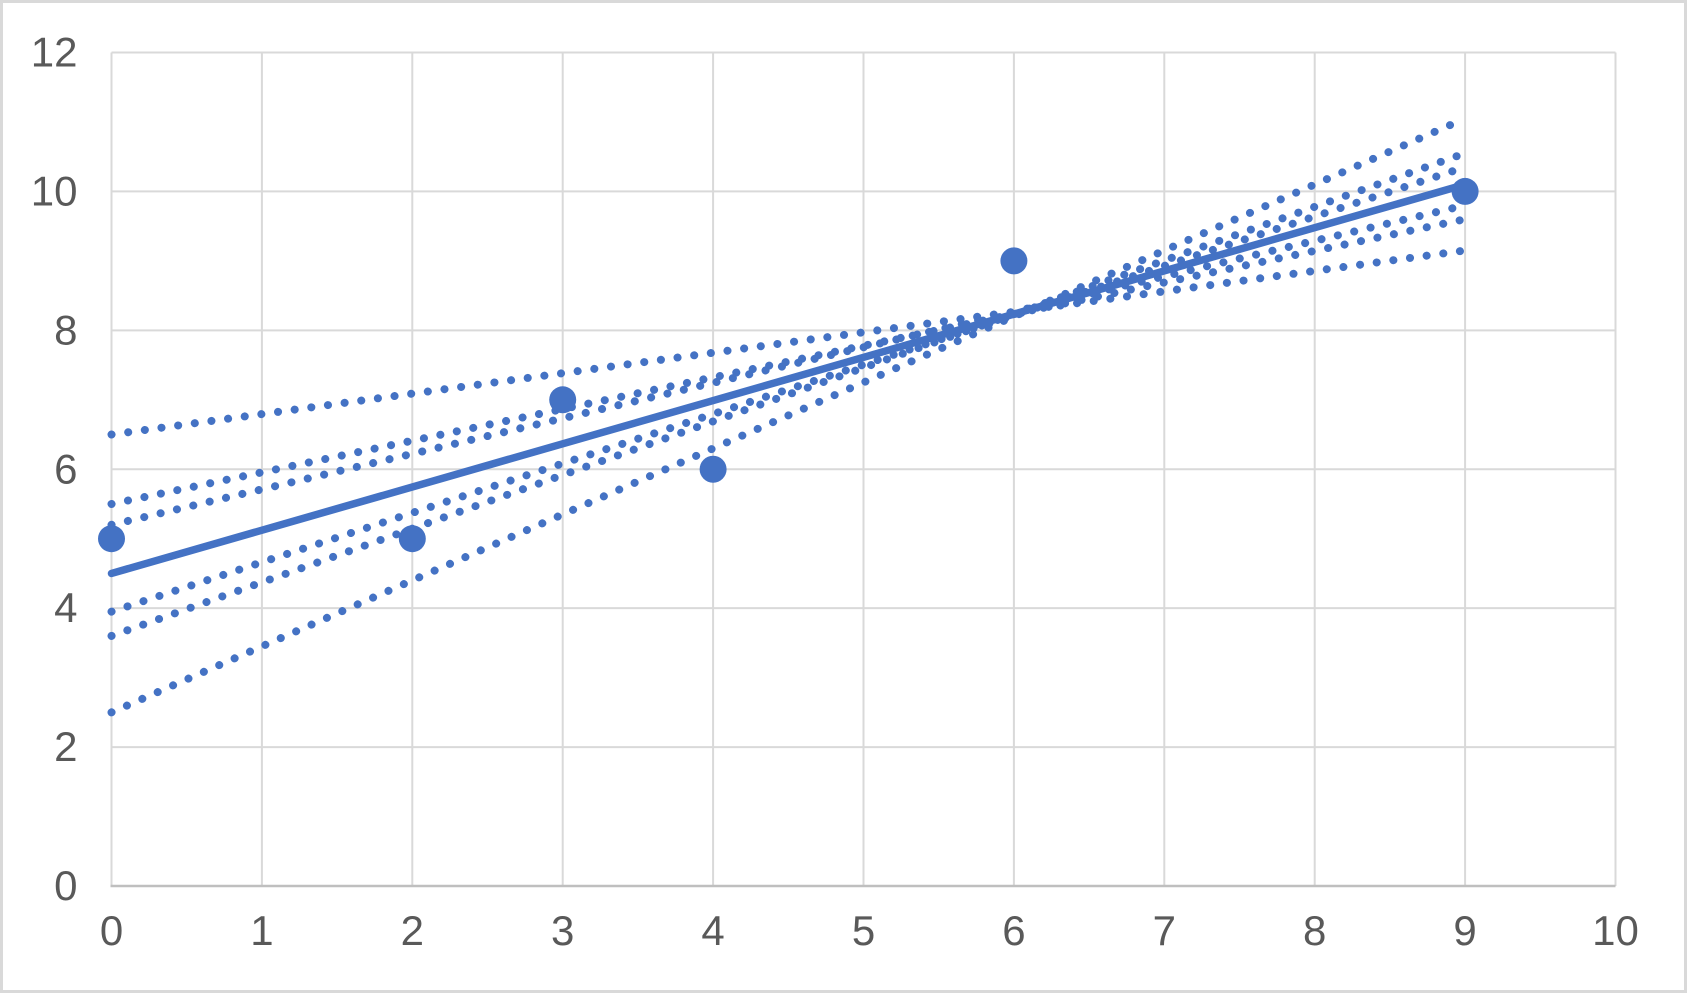  I want to click on x-tick-label: 2, so click(412, 930).